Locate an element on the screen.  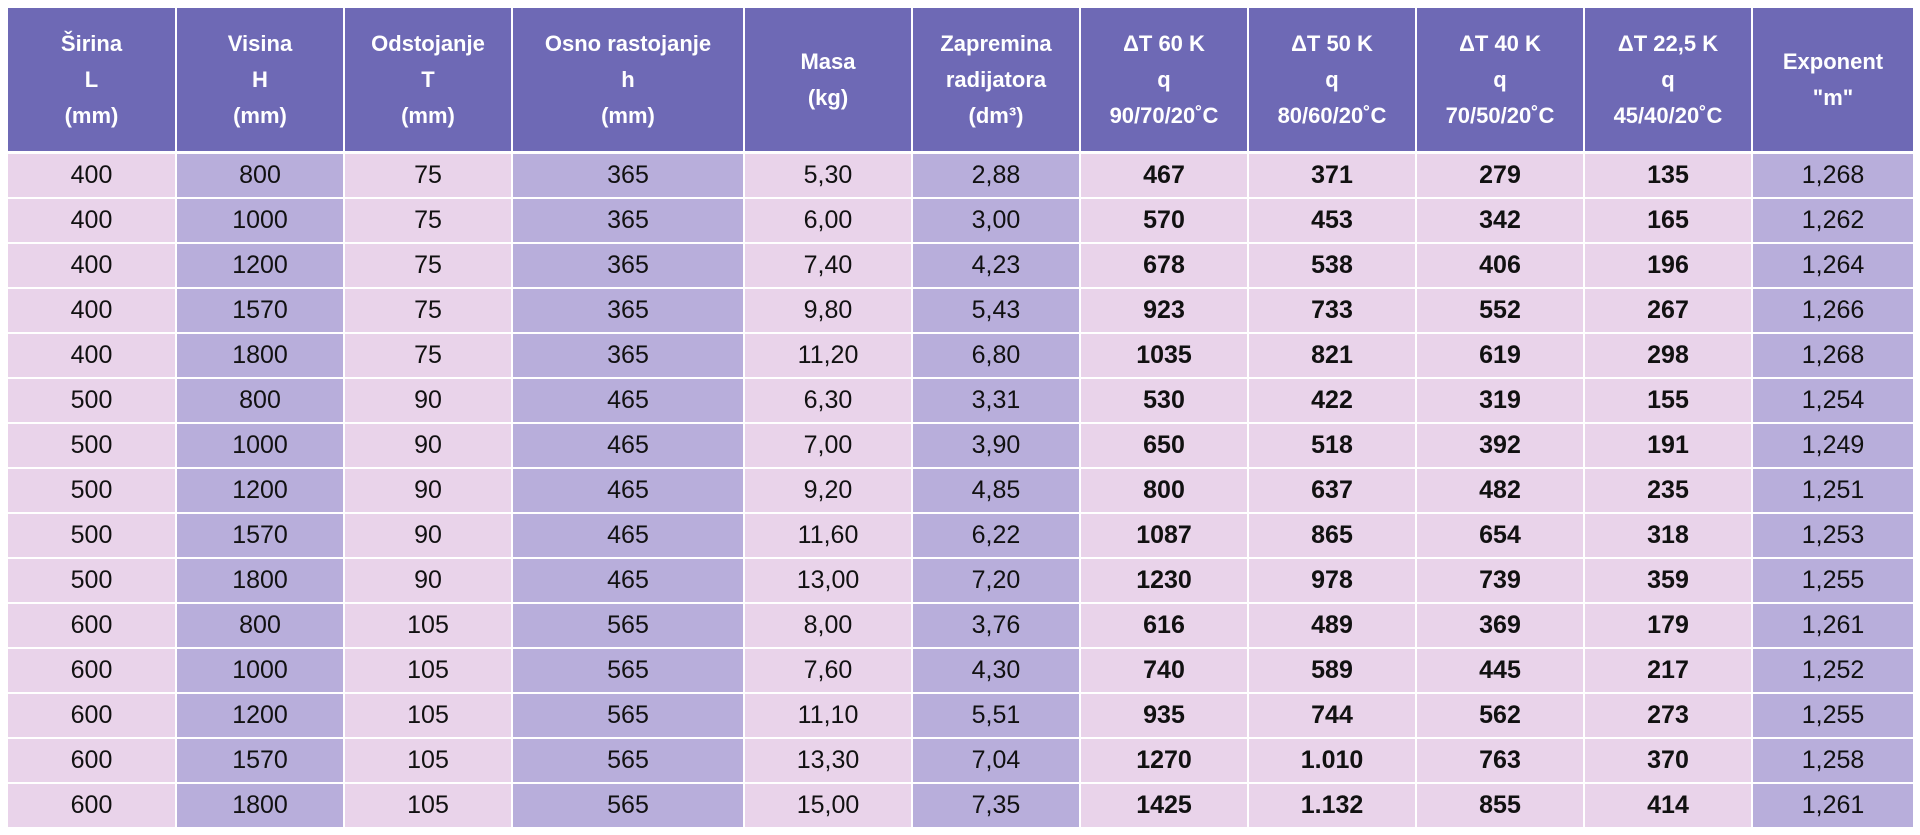
table-cell: 733 is located at coordinates (1332, 311).